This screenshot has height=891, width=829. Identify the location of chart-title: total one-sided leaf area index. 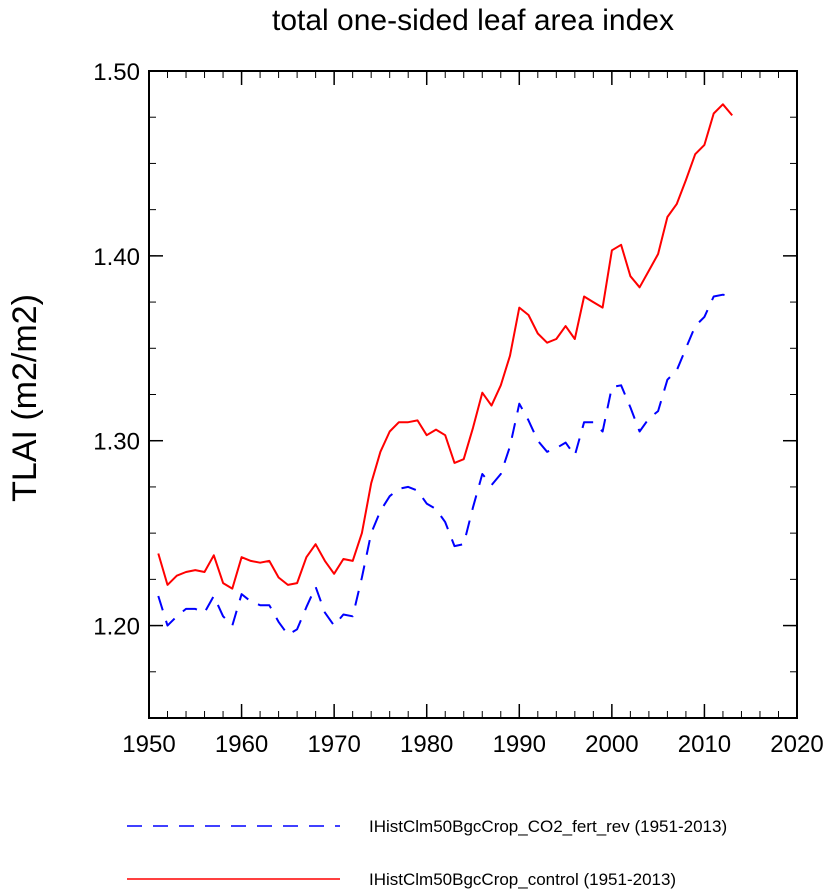
(473, 20).